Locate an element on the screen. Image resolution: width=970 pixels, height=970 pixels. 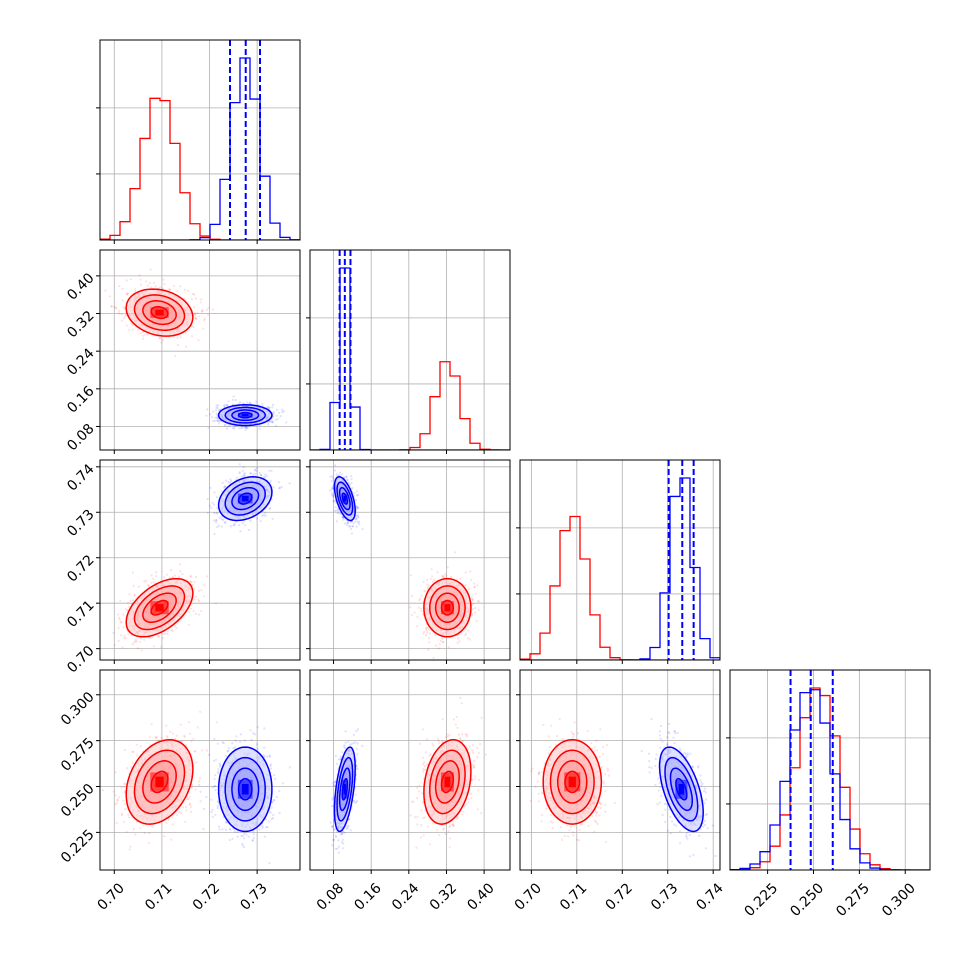
density-peak-core is located at coordinates (159, 608).